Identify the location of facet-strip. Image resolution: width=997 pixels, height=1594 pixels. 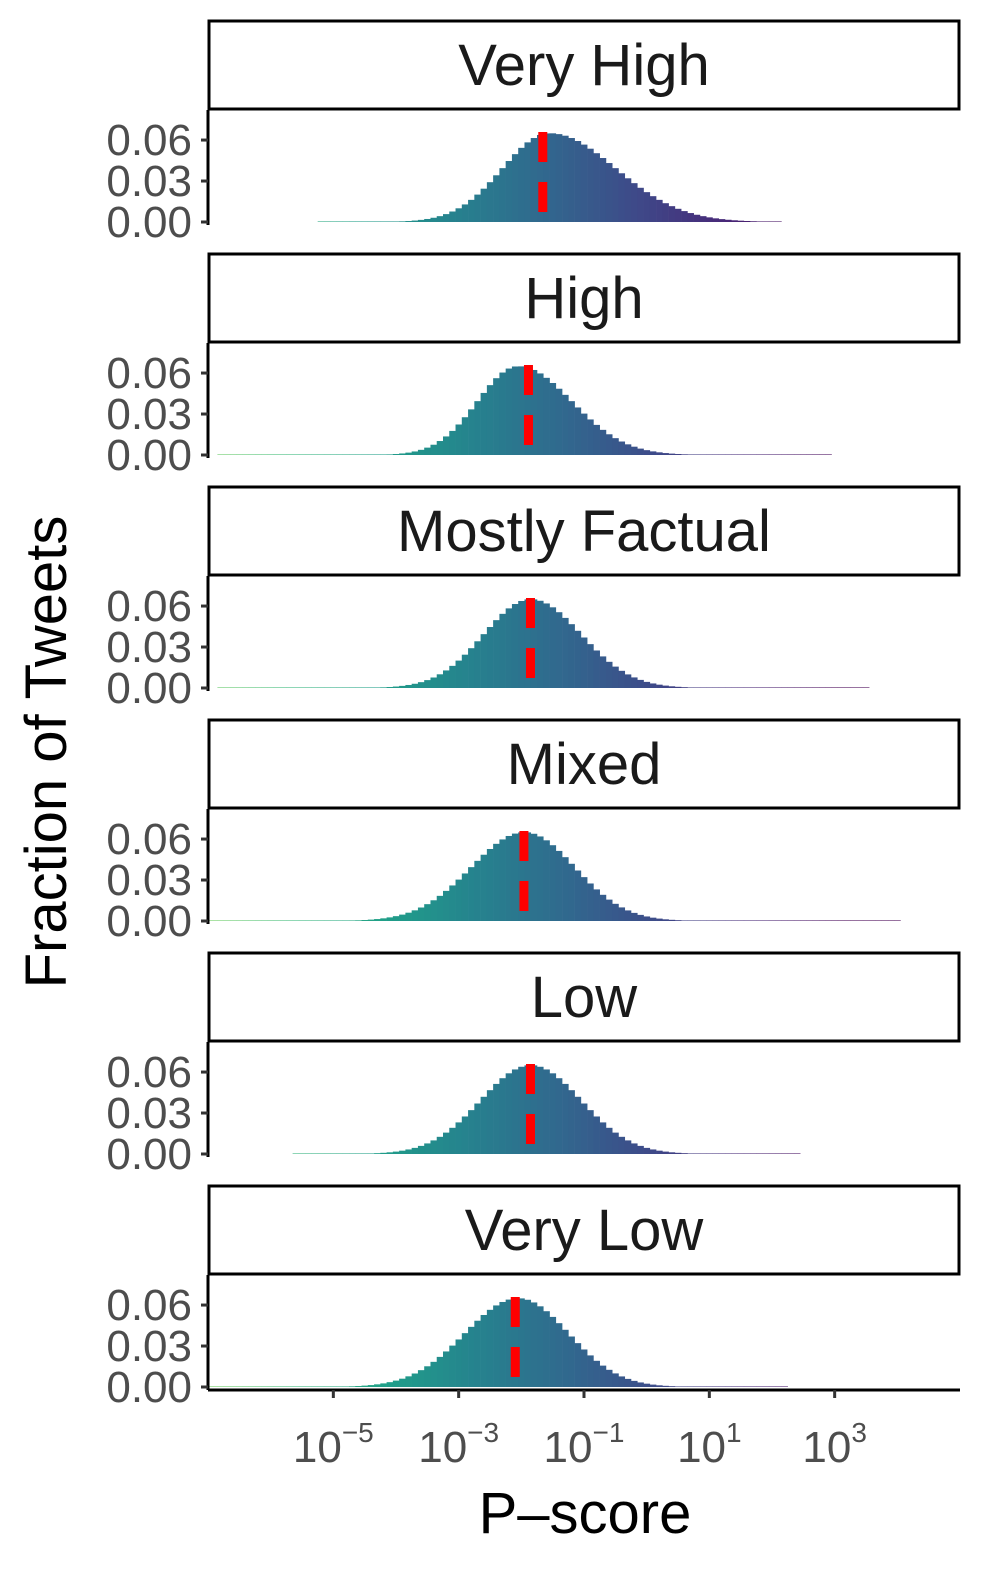
(584, 65).